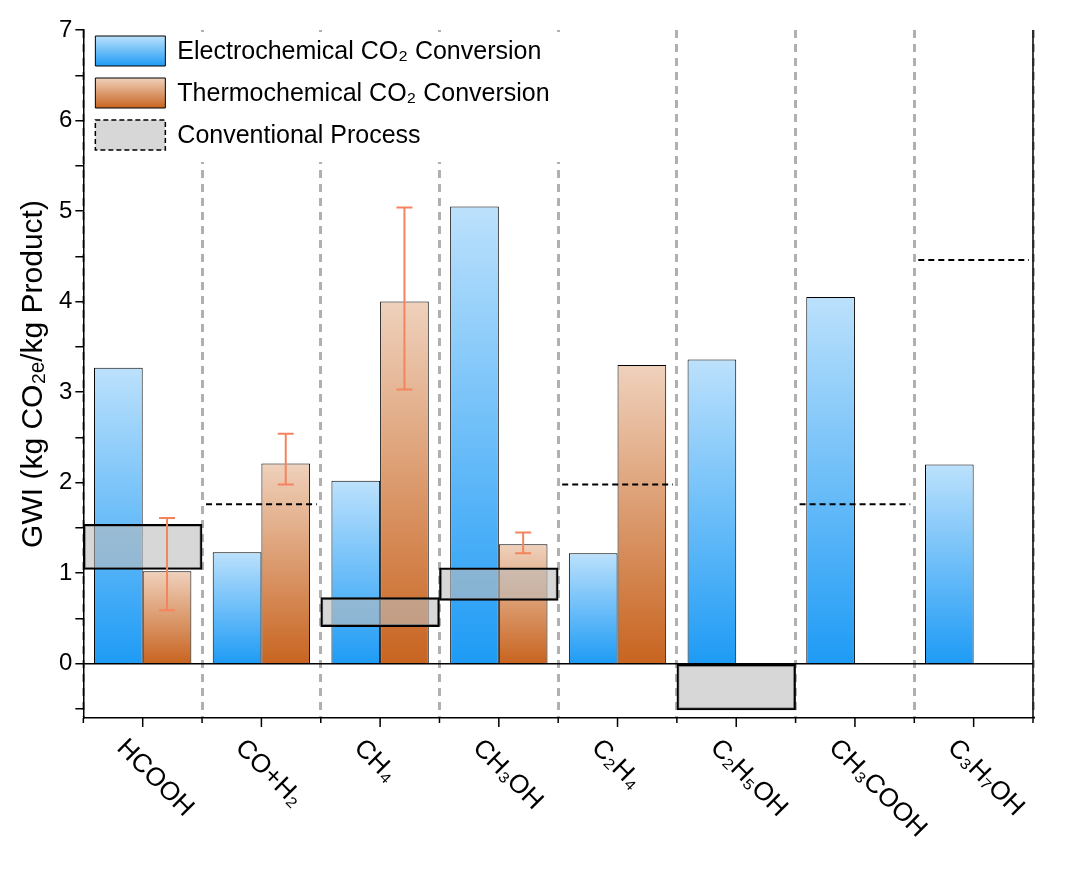 This screenshot has width=1067, height=875. I want to click on y-tick-label: 3, so click(65, 390).